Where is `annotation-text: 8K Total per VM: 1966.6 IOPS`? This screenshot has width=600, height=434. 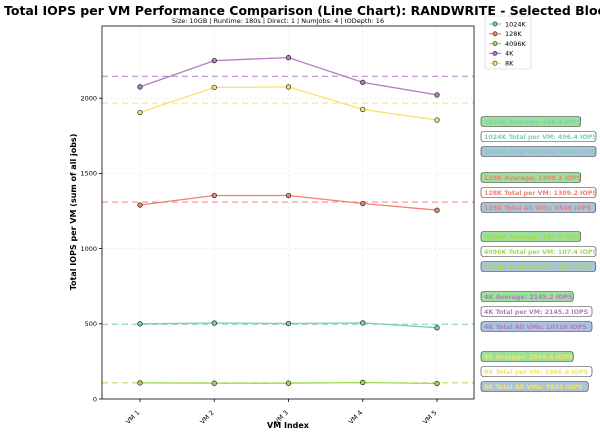 annotation-text: 8K Total per VM: 1966.6 IOPS is located at coordinates (536, 372).